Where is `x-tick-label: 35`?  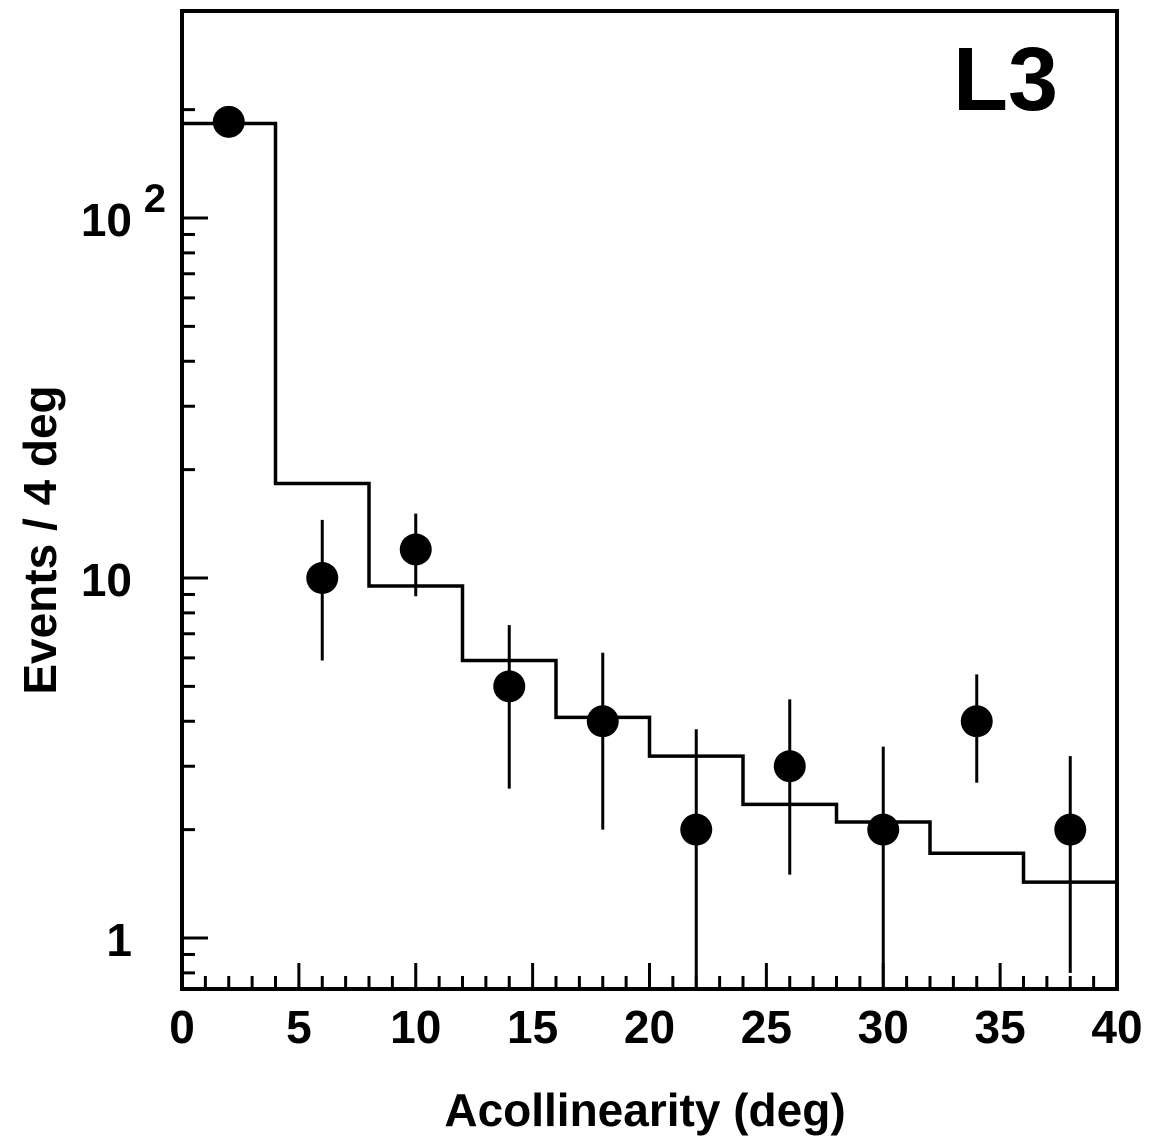
x-tick-label: 35 is located at coordinates (1000, 1027).